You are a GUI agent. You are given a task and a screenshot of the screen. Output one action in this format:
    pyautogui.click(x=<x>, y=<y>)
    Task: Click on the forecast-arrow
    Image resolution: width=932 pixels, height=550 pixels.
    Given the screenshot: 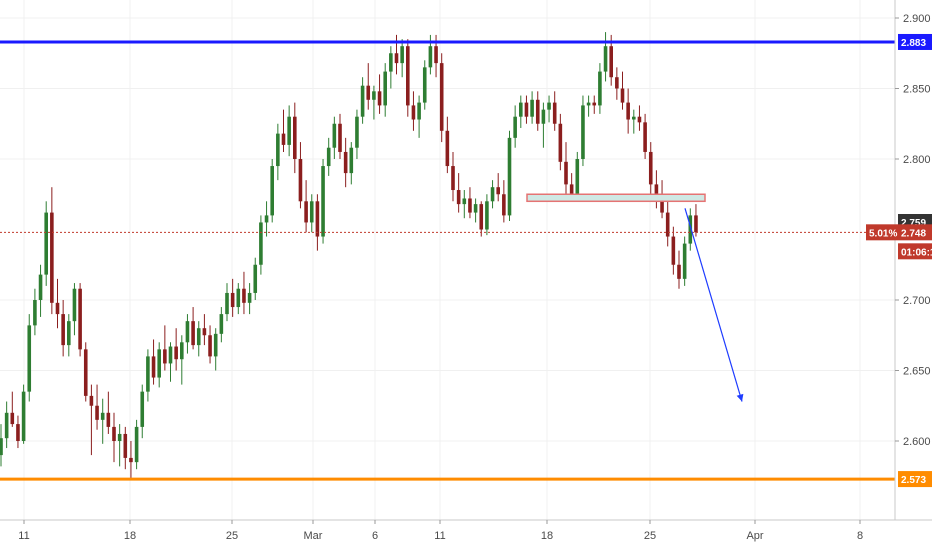 What is the action you would take?
    pyautogui.click(x=713, y=305)
    